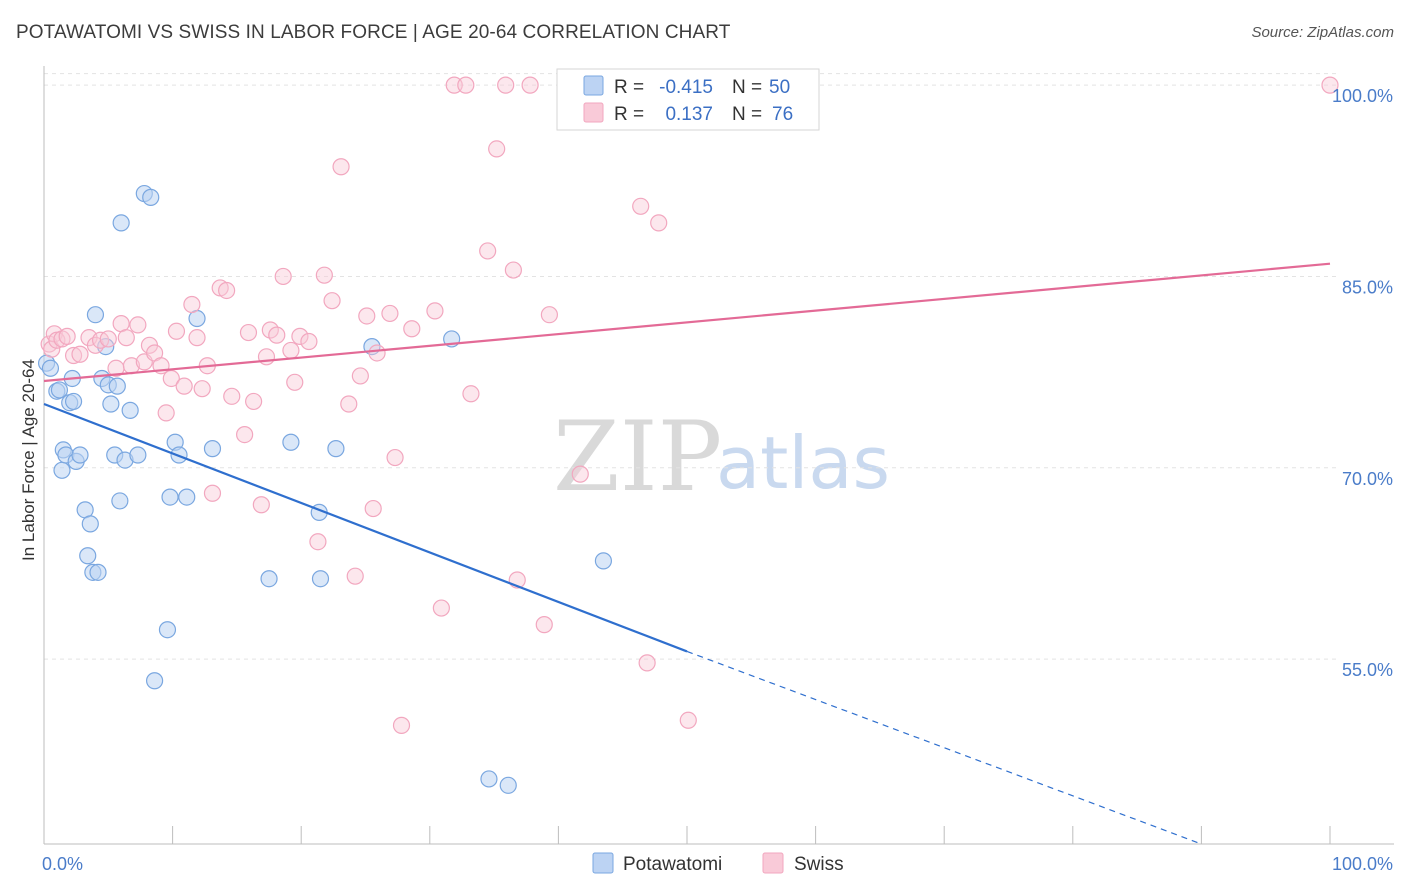  I want to click on y-tick-labels: 55.0% 70.0% 85.0% 100.0%, so click(1362, 383).